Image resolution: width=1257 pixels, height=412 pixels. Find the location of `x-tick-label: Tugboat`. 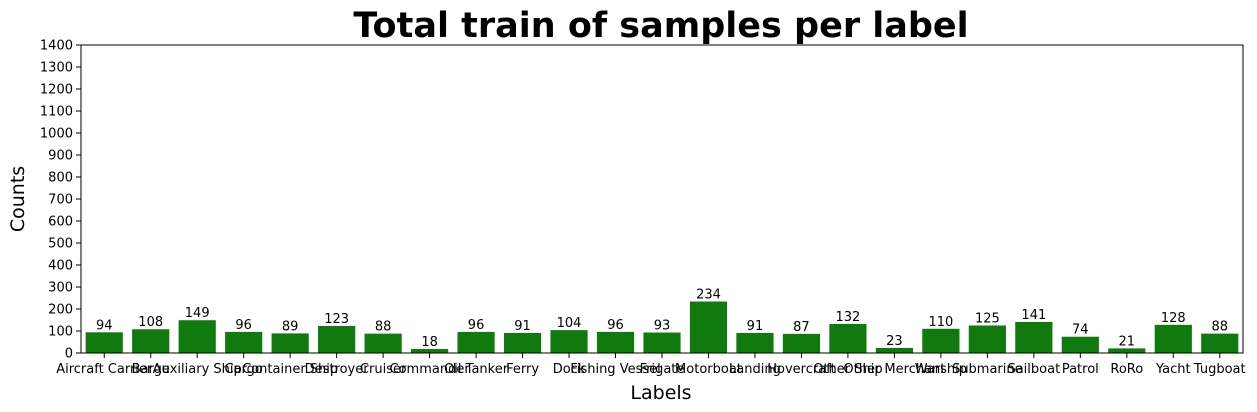

x-tick-label: Tugboat is located at coordinates (1219, 369).